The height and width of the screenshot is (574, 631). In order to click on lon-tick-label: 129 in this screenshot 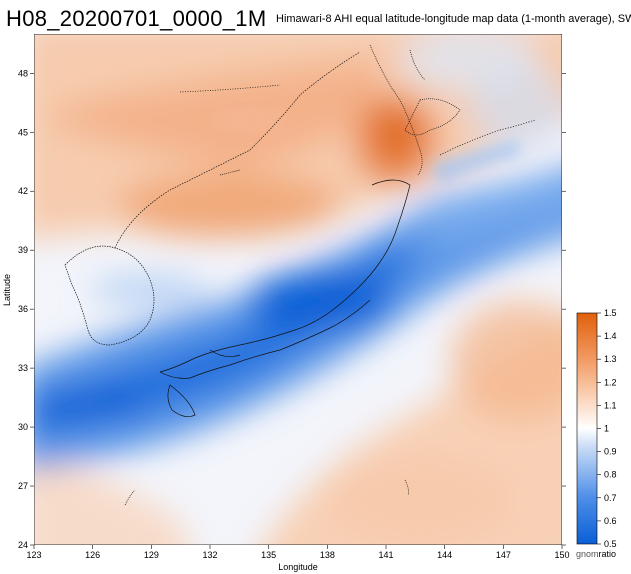, I will do `click(151, 555)`.